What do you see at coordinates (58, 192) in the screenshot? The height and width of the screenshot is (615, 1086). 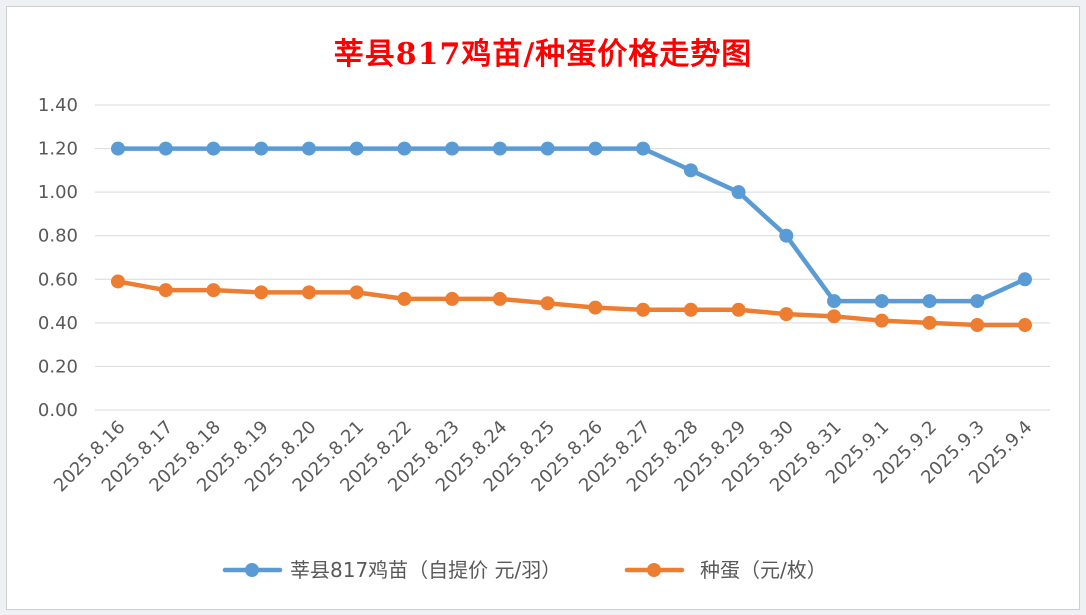 I see `y-tick-label: 1.00` at bounding box center [58, 192].